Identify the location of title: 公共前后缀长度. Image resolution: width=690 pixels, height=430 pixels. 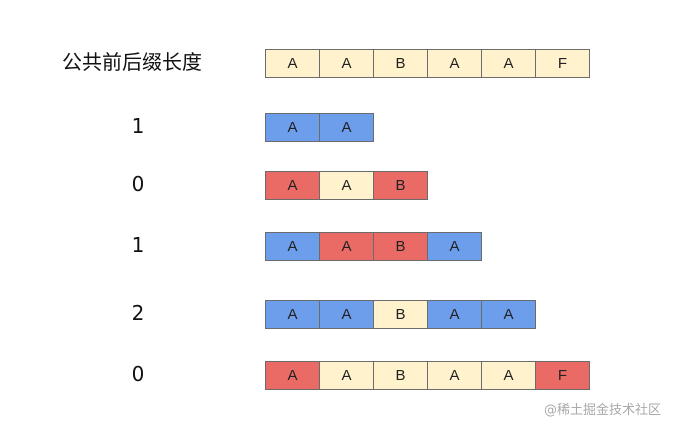
(132, 62).